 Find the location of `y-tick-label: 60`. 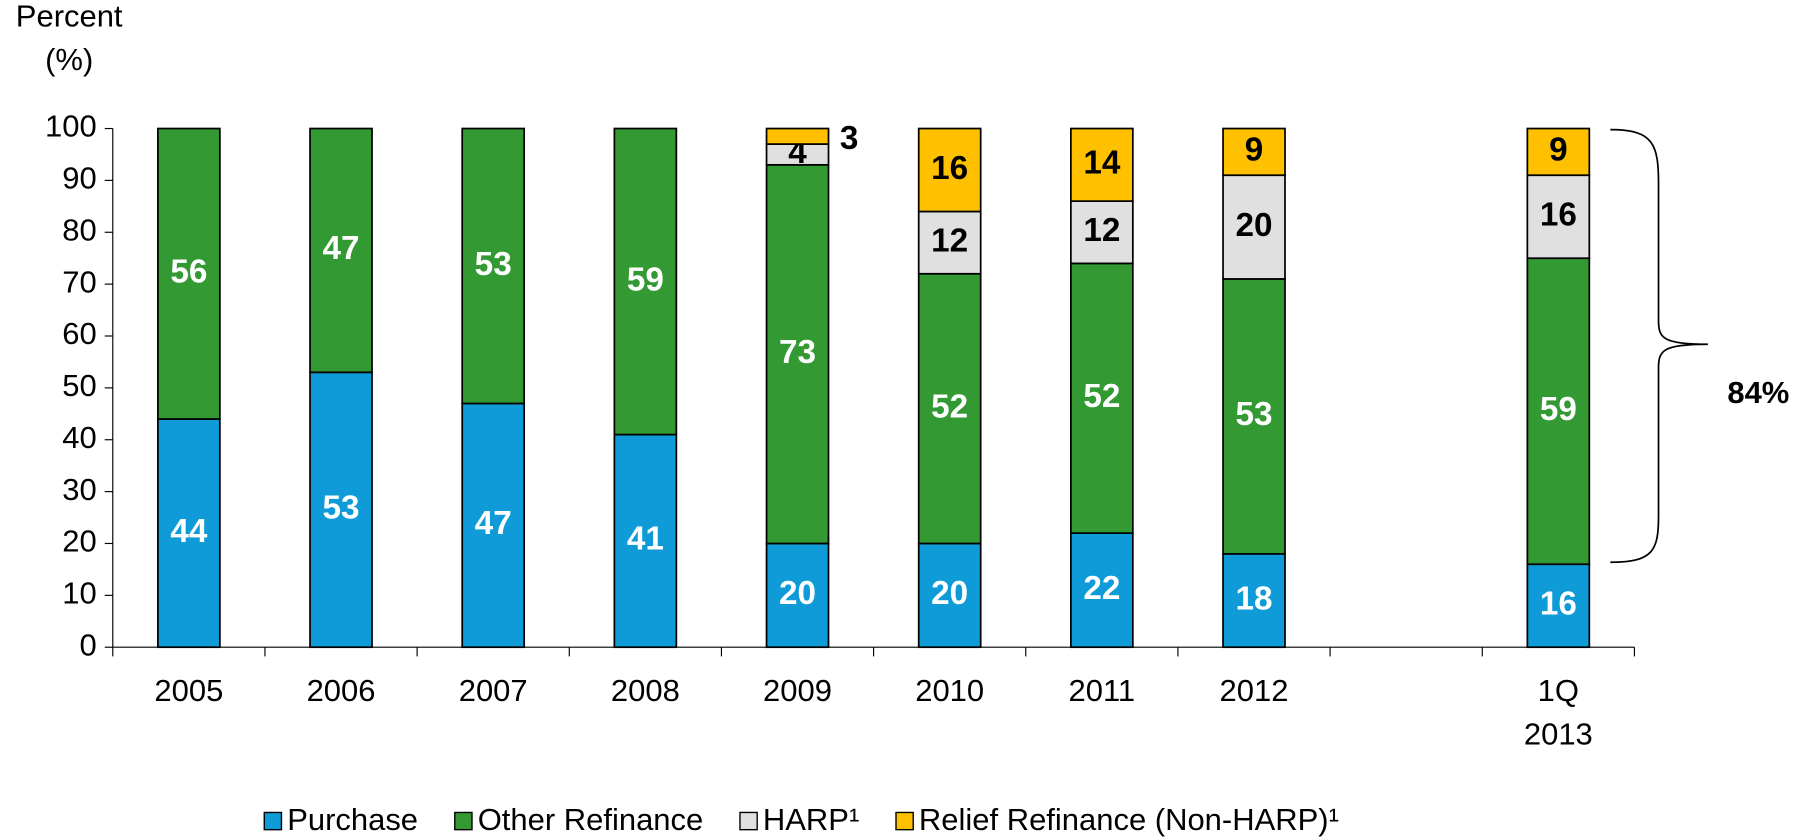

y-tick-label: 60 is located at coordinates (79, 333).